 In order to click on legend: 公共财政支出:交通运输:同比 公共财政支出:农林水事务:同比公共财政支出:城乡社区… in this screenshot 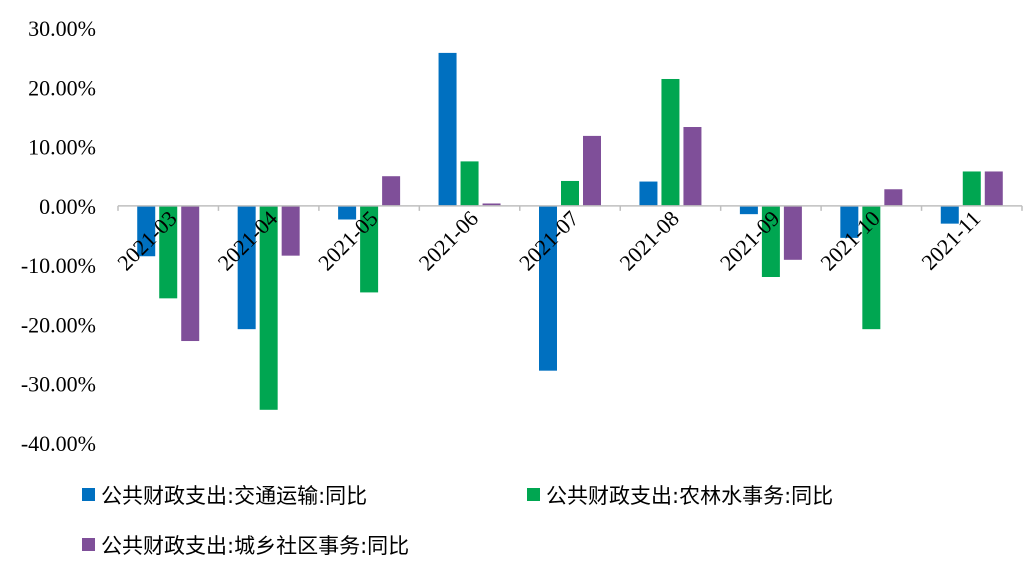, I will do `click(457, 521)`.